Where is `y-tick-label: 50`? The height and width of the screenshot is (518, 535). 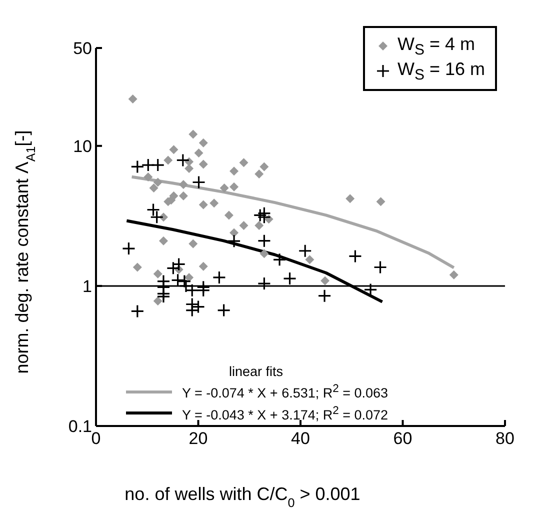 y-tick-label: 50 is located at coordinates (82, 48).